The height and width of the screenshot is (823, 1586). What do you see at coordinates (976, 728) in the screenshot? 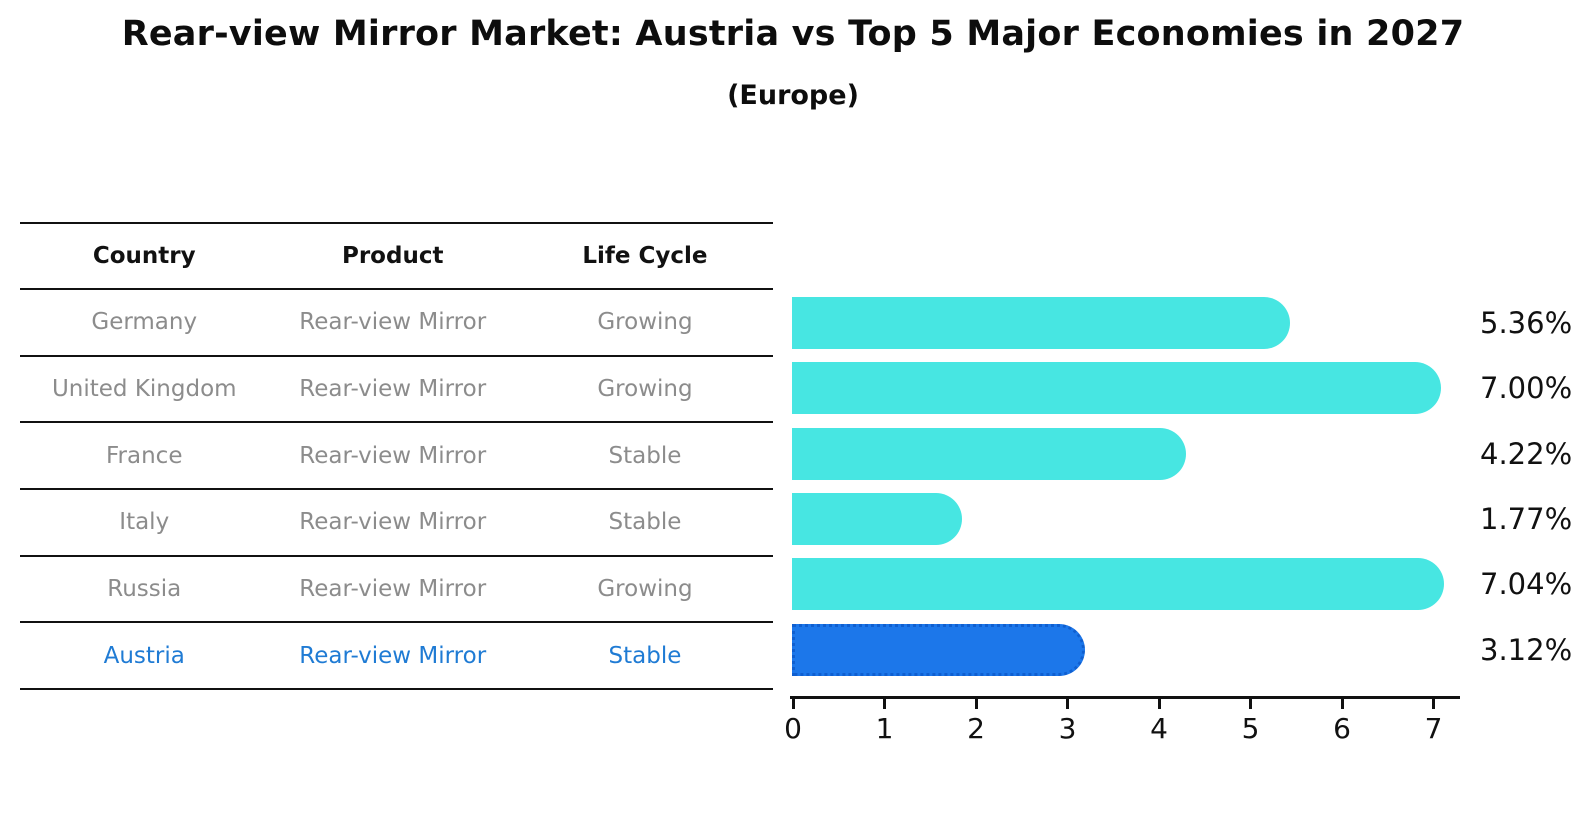
I see `x-axis-tick-label-2: 2` at bounding box center [976, 728].